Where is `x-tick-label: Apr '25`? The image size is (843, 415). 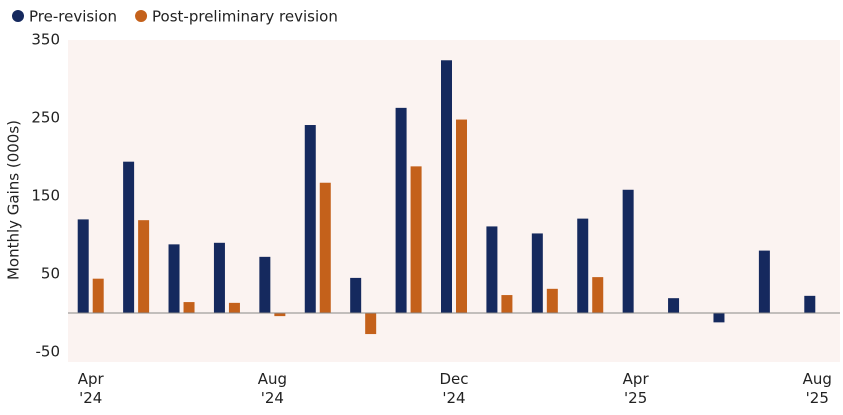 x-tick-label: Apr '25 is located at coordinates (635, 388).